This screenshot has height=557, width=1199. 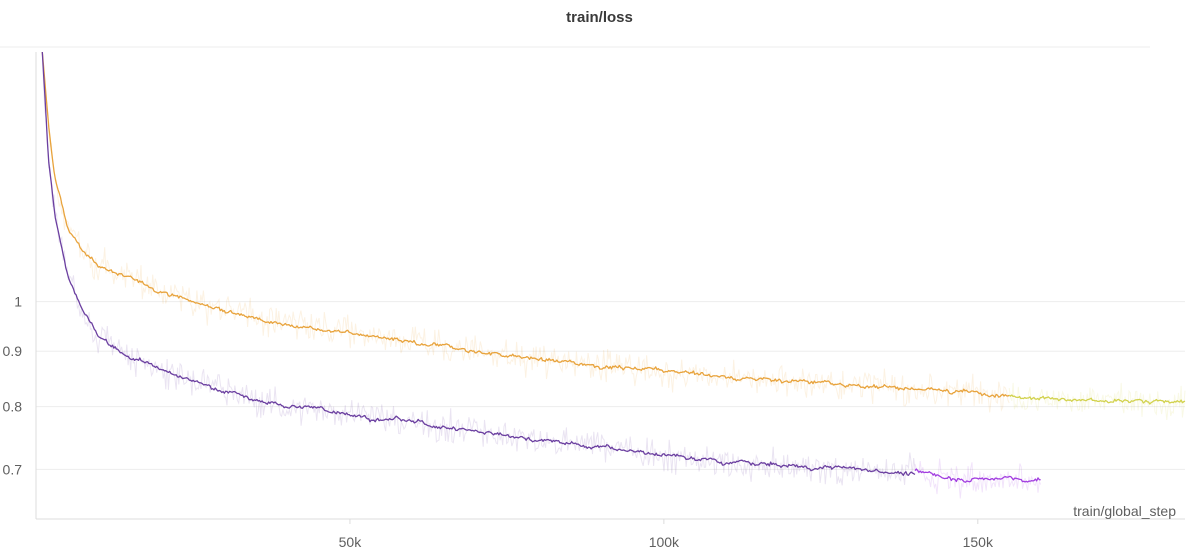 I want to click on series-3-line, so click(x=977, y=475).